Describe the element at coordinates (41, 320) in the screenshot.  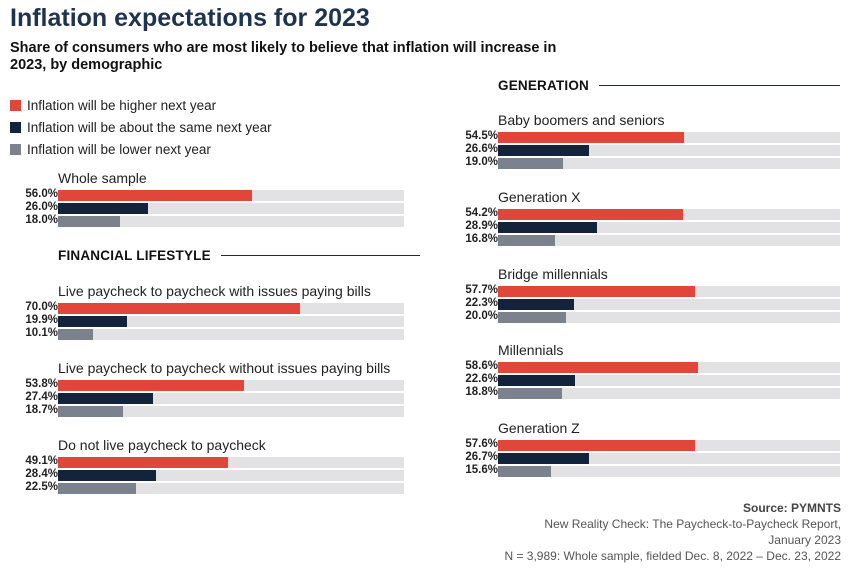
I see `bar-value-label: 19.9%` at that location.